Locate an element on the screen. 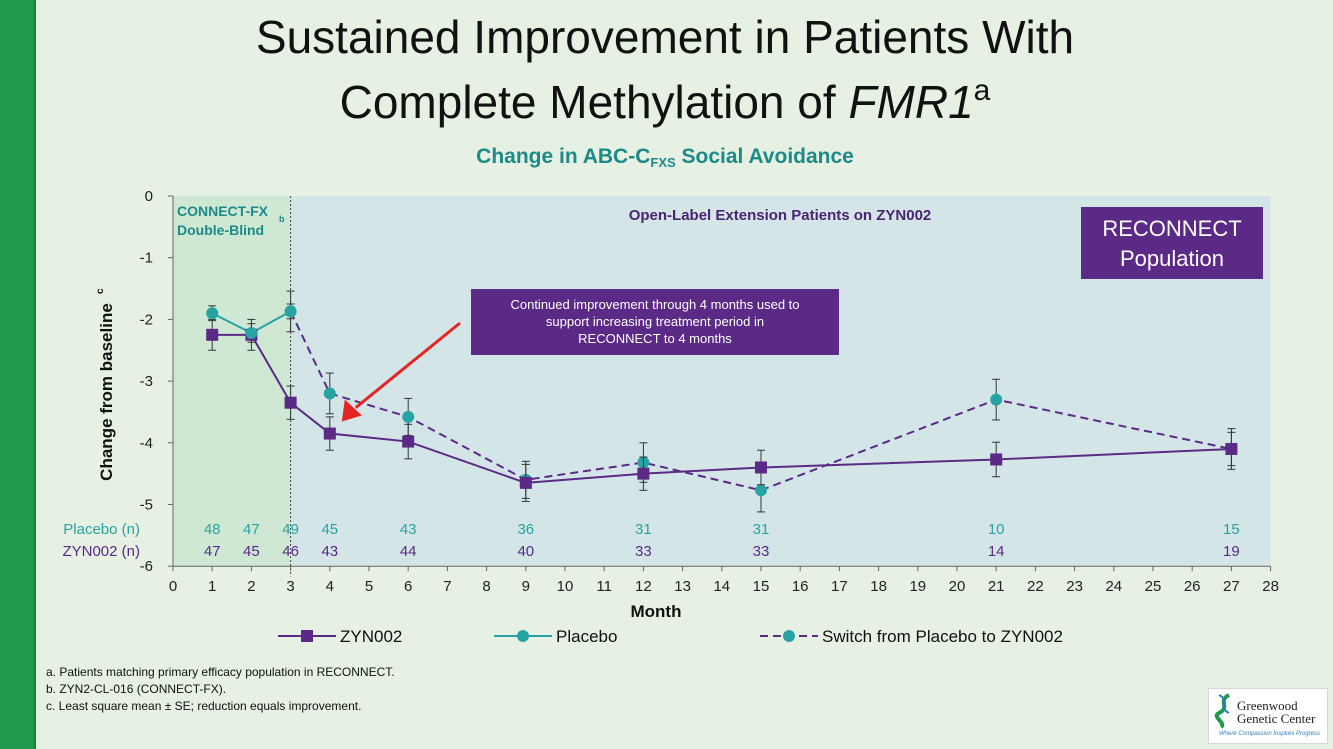 This screenshot has height=749, width=1333. callout-text-line: support increasing treatment period in is located at coordinates (655, 321).